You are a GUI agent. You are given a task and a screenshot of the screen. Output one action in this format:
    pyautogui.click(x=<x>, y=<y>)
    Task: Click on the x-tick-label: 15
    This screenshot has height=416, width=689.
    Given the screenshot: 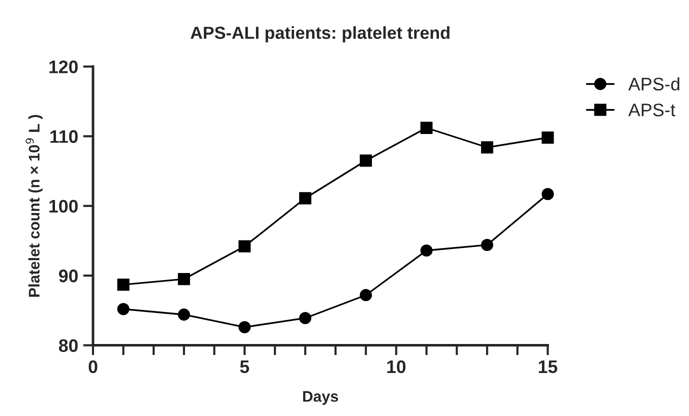 What is the action you would take?
    pyautogui.click(x=548, y=367)
    